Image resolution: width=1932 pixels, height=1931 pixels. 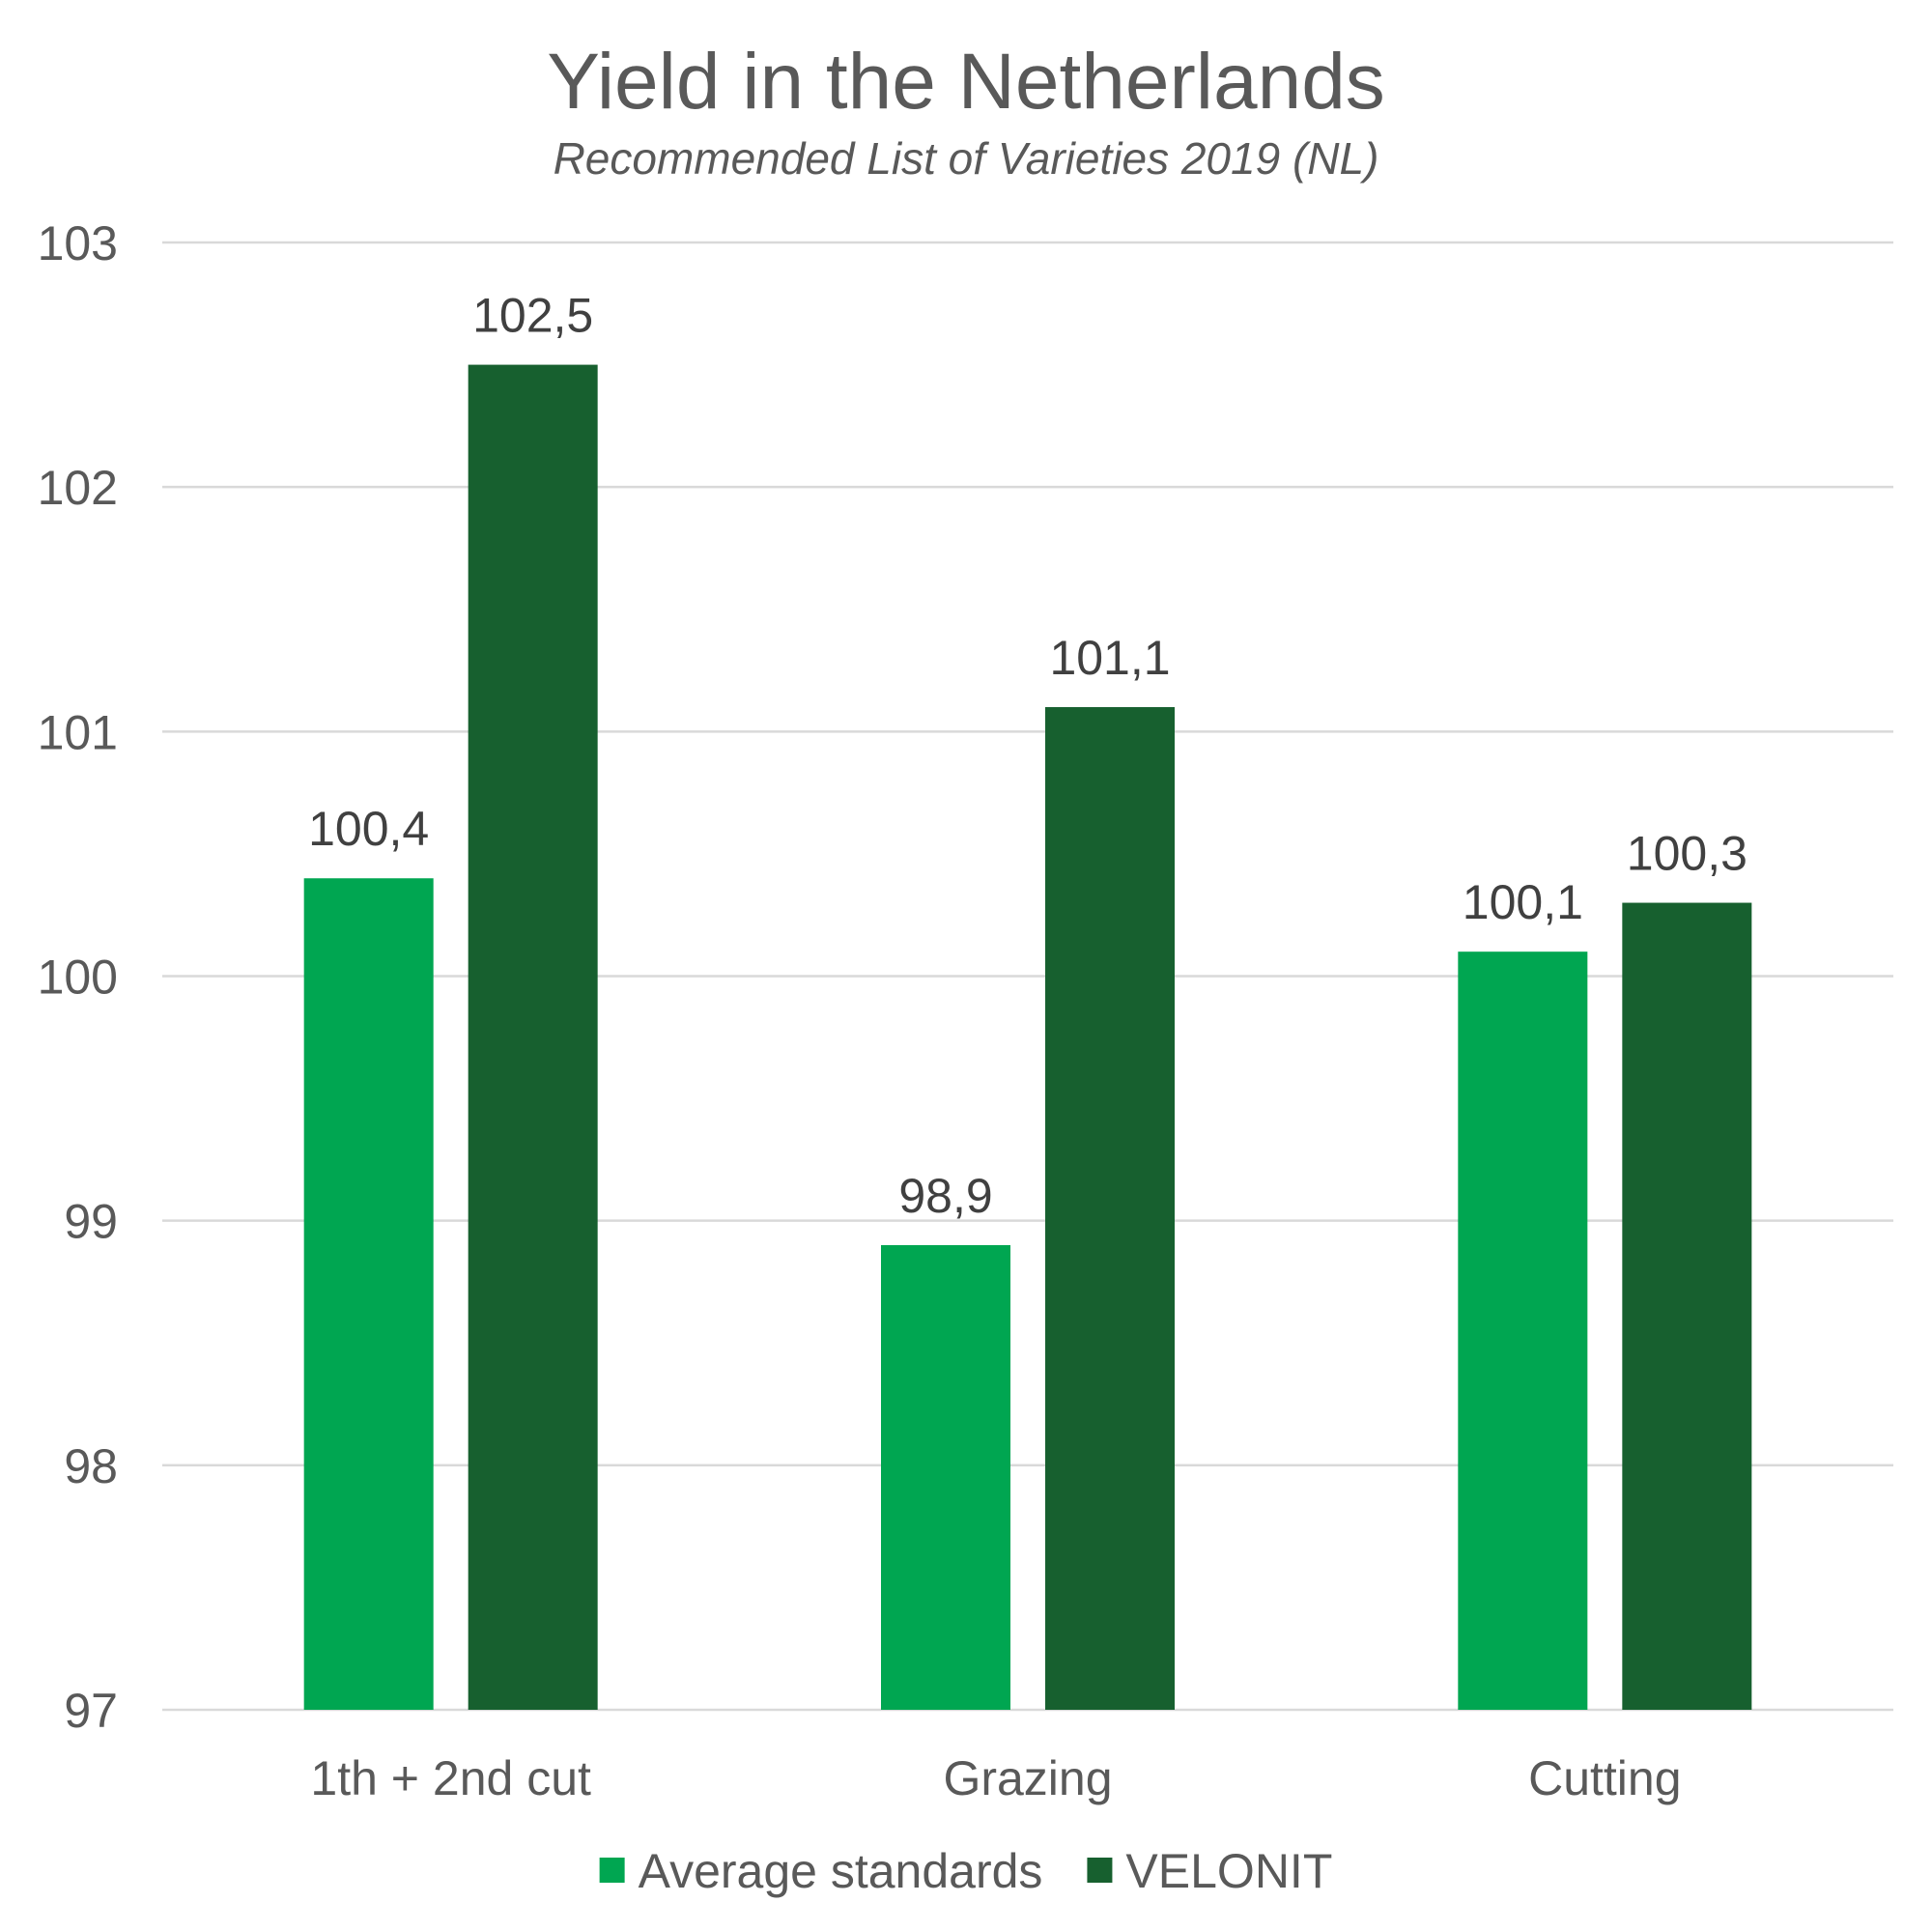 I want to click on category-label: 1th + 2nd cut, so click(x=450, y=1778).